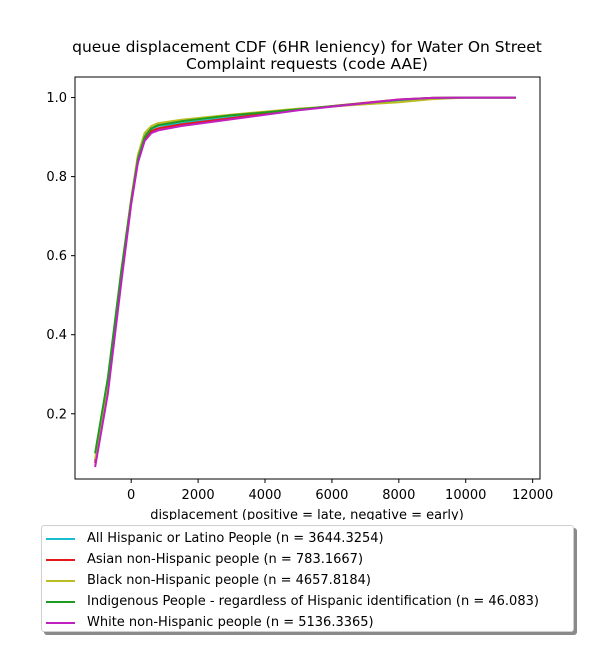 The height and width of the screenshot is (650, 600). What do you see at coordinates (264, 495) in the screenshot?
I see `x-tick-label: 4000` at bounding box center [264, 495].